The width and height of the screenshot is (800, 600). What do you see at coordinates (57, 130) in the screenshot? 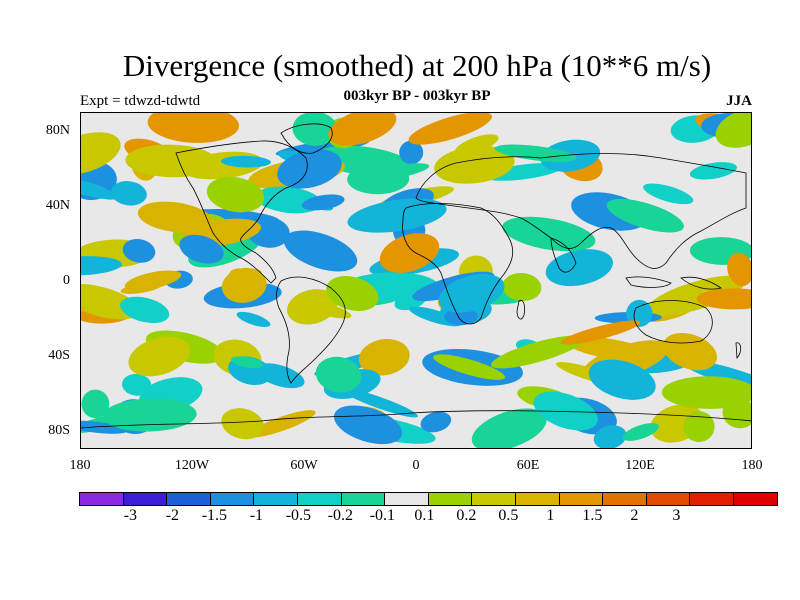
I see `lat-label-80n: 80N` at bounding box center [57, 130].